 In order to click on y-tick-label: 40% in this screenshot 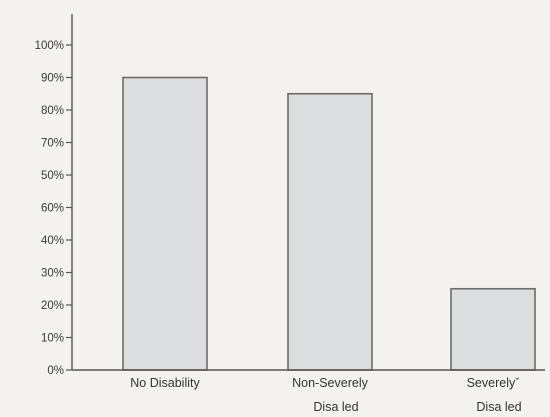, I will do `click(52, 241)`.